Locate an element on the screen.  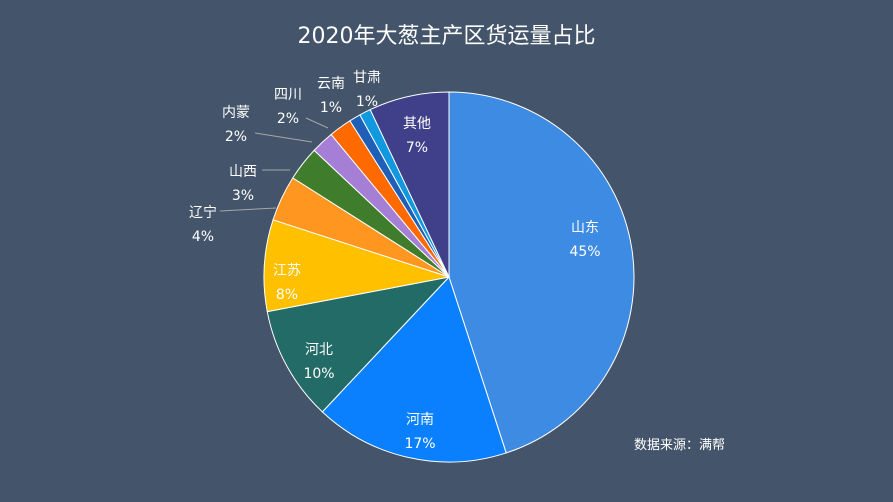
slice-name-label-1: 山东 is located at coordinates (585, 228).